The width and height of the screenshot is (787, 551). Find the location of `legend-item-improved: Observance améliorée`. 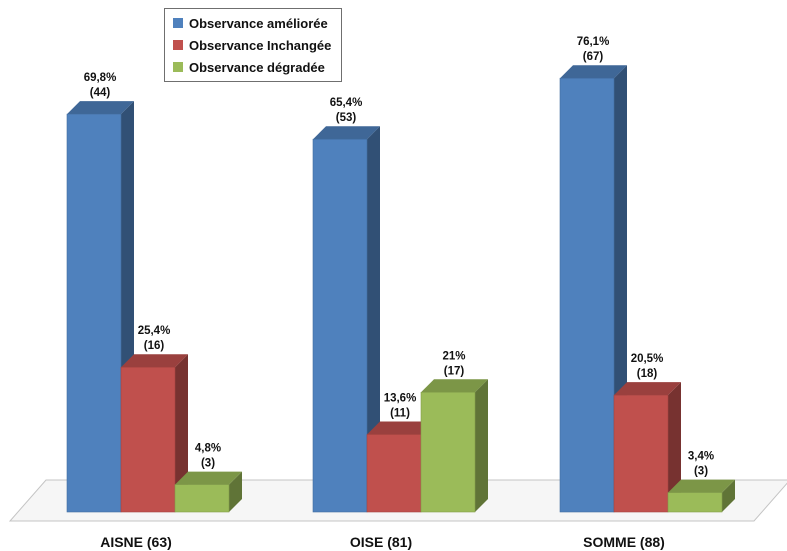

legend-item-improved: Observance améliorée is located at coordinates (257, 23).